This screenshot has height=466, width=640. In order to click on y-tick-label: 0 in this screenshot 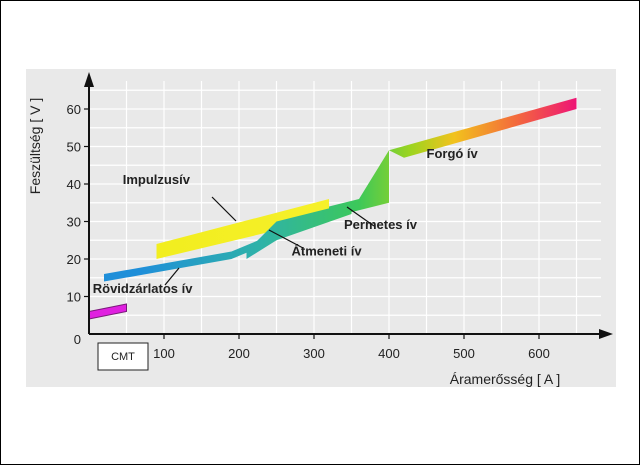, I will do `click(77, 339)`.